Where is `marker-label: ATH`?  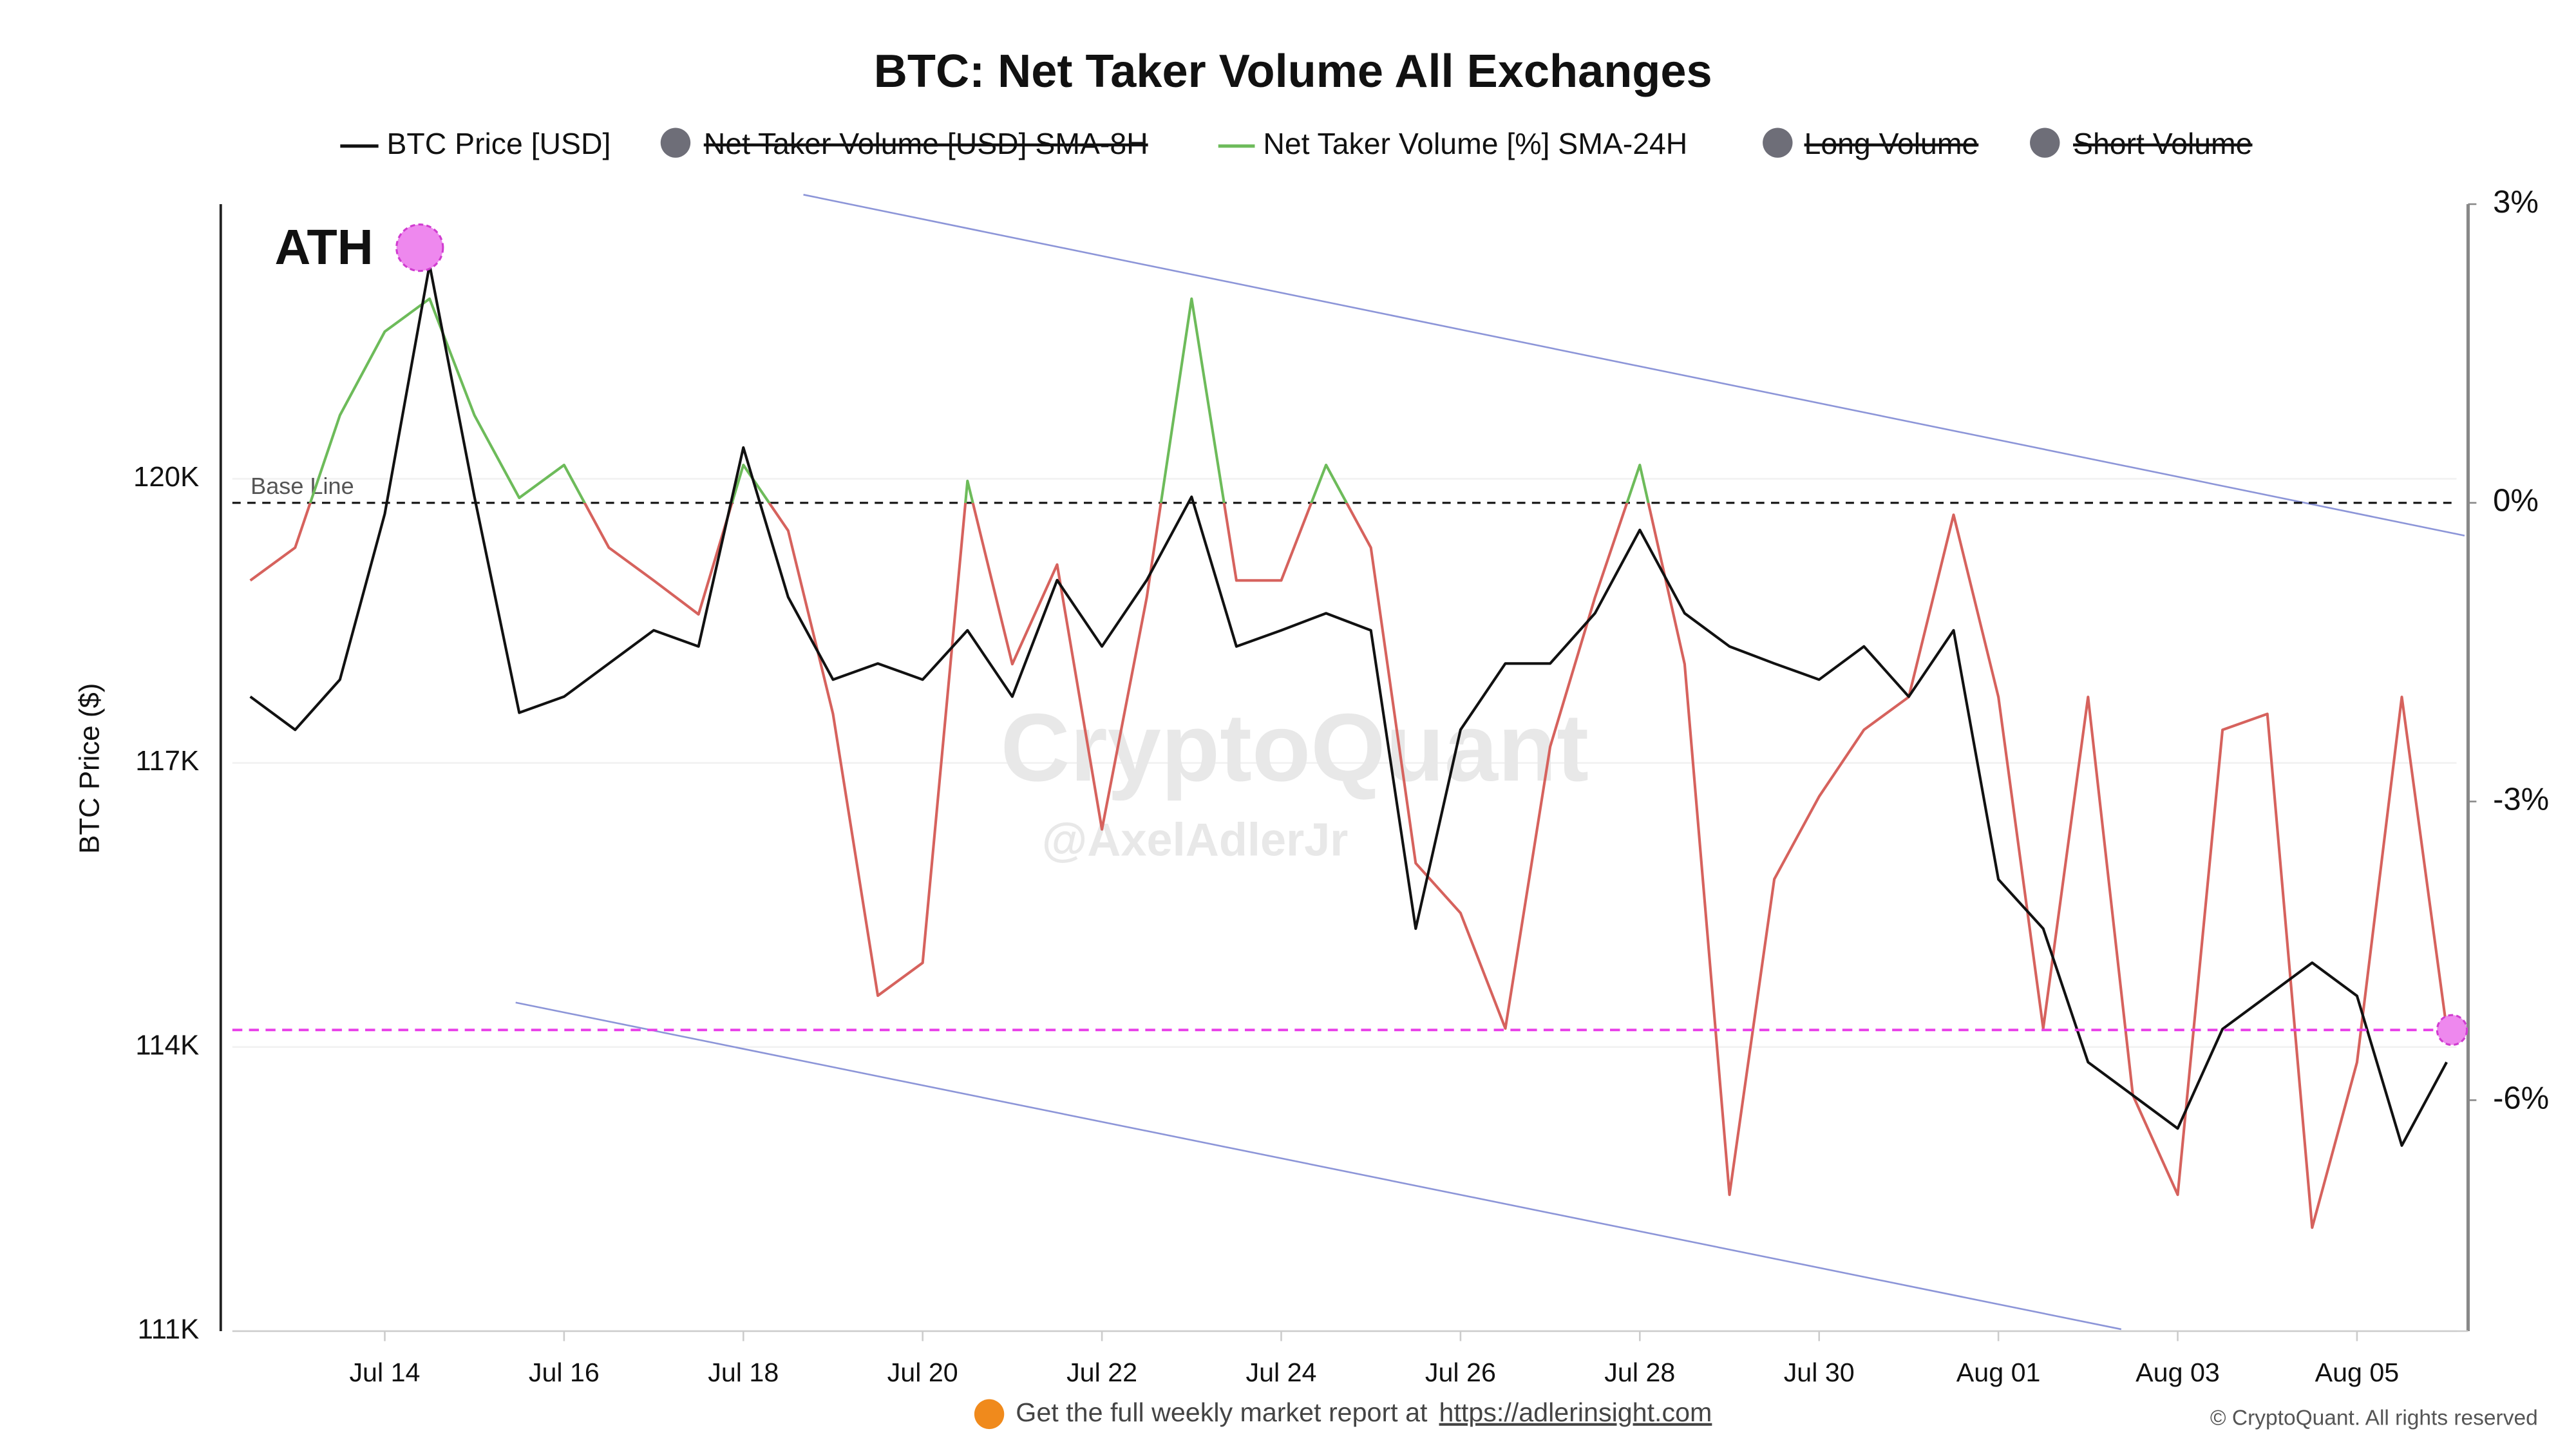
marker-label: ATH is located at coordinates (323, 248).